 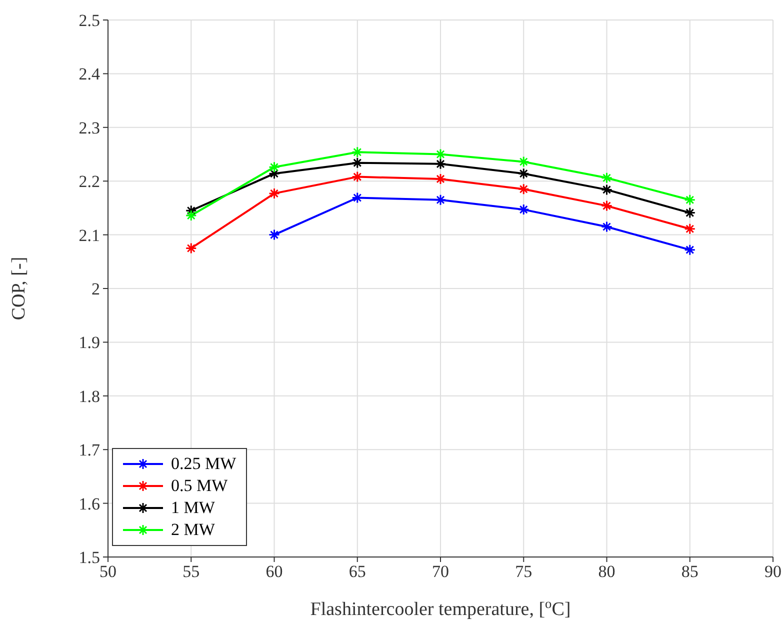 I want to click on y-tick-label: 2.5, so click(x=89, y=20).